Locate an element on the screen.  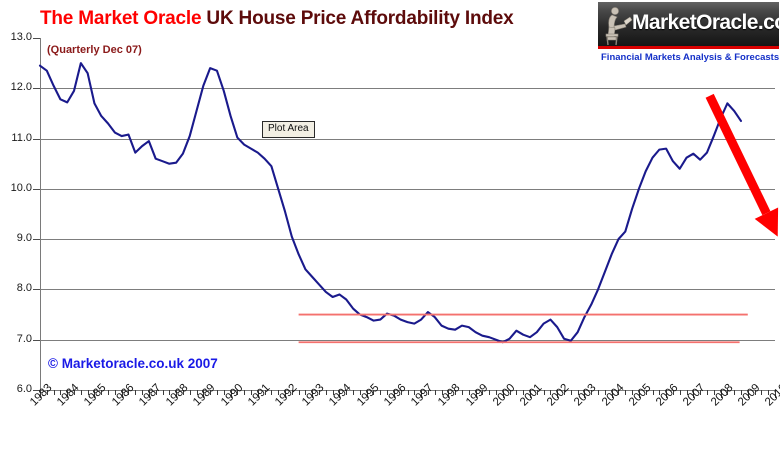
y-tick-mark-12.0 is located at coordinates (36, 89).